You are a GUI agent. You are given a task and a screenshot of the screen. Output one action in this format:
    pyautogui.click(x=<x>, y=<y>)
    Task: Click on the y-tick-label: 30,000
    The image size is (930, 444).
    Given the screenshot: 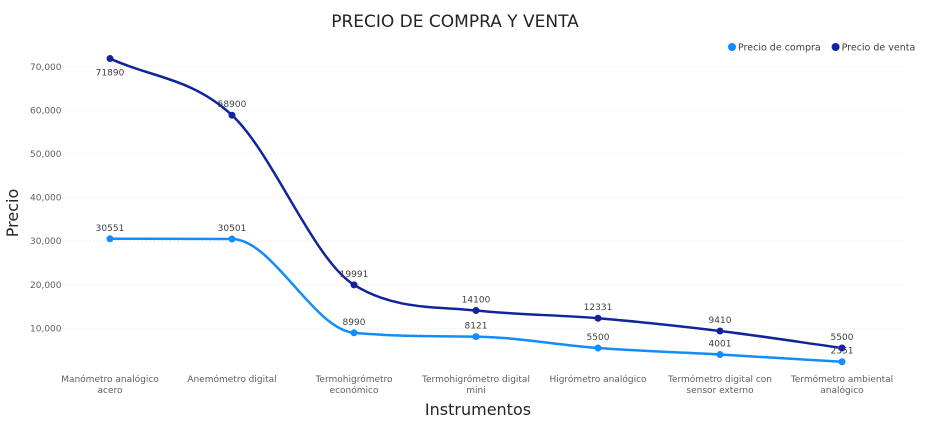 What is the action you would take?
    pyautogui.click(x=46, y=242)
    